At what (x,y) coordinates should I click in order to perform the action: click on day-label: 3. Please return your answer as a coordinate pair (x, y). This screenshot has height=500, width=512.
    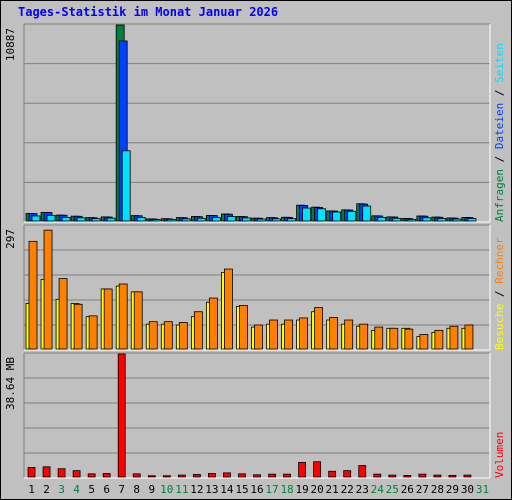
    Looking at the image, I should click on (61, 489).